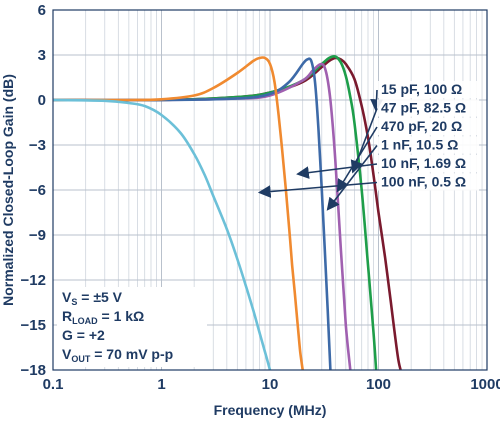 The image size is (500, 421). I want to click on x-tick-label: 10, so click(270, 384).